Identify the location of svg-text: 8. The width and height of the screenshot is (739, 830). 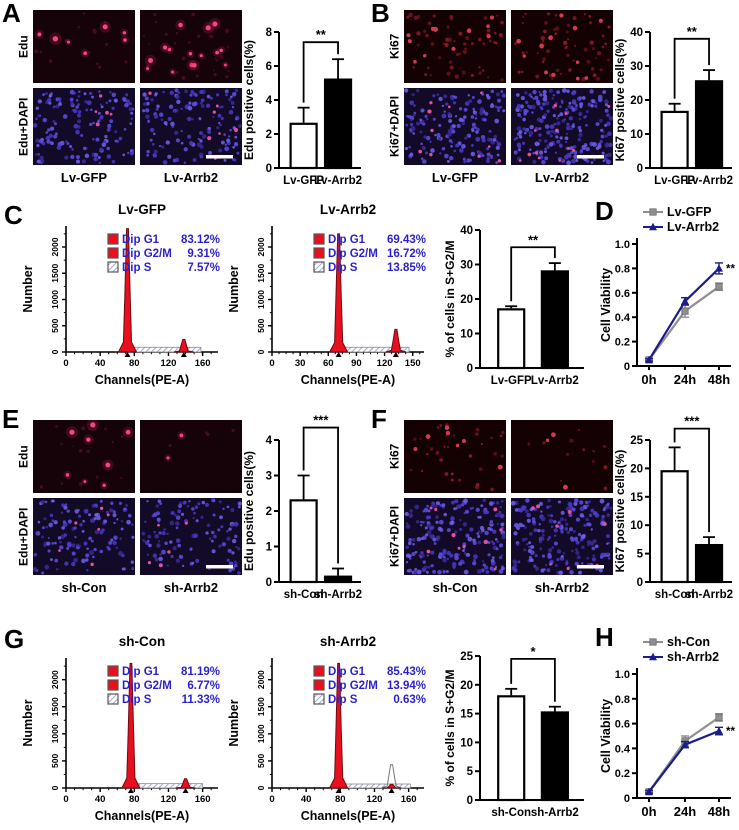
(269, 33).